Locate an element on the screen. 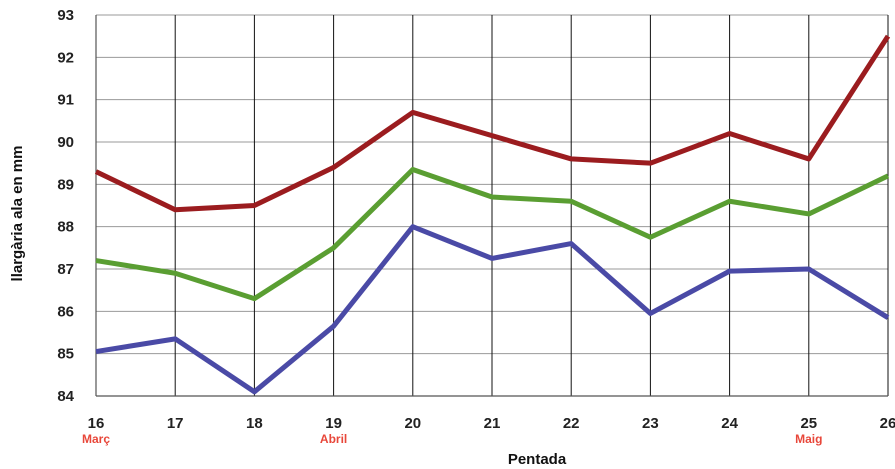 This screenshot has height=469, width=895. x-tick-label: 24 is located at coordinates (729, 423).